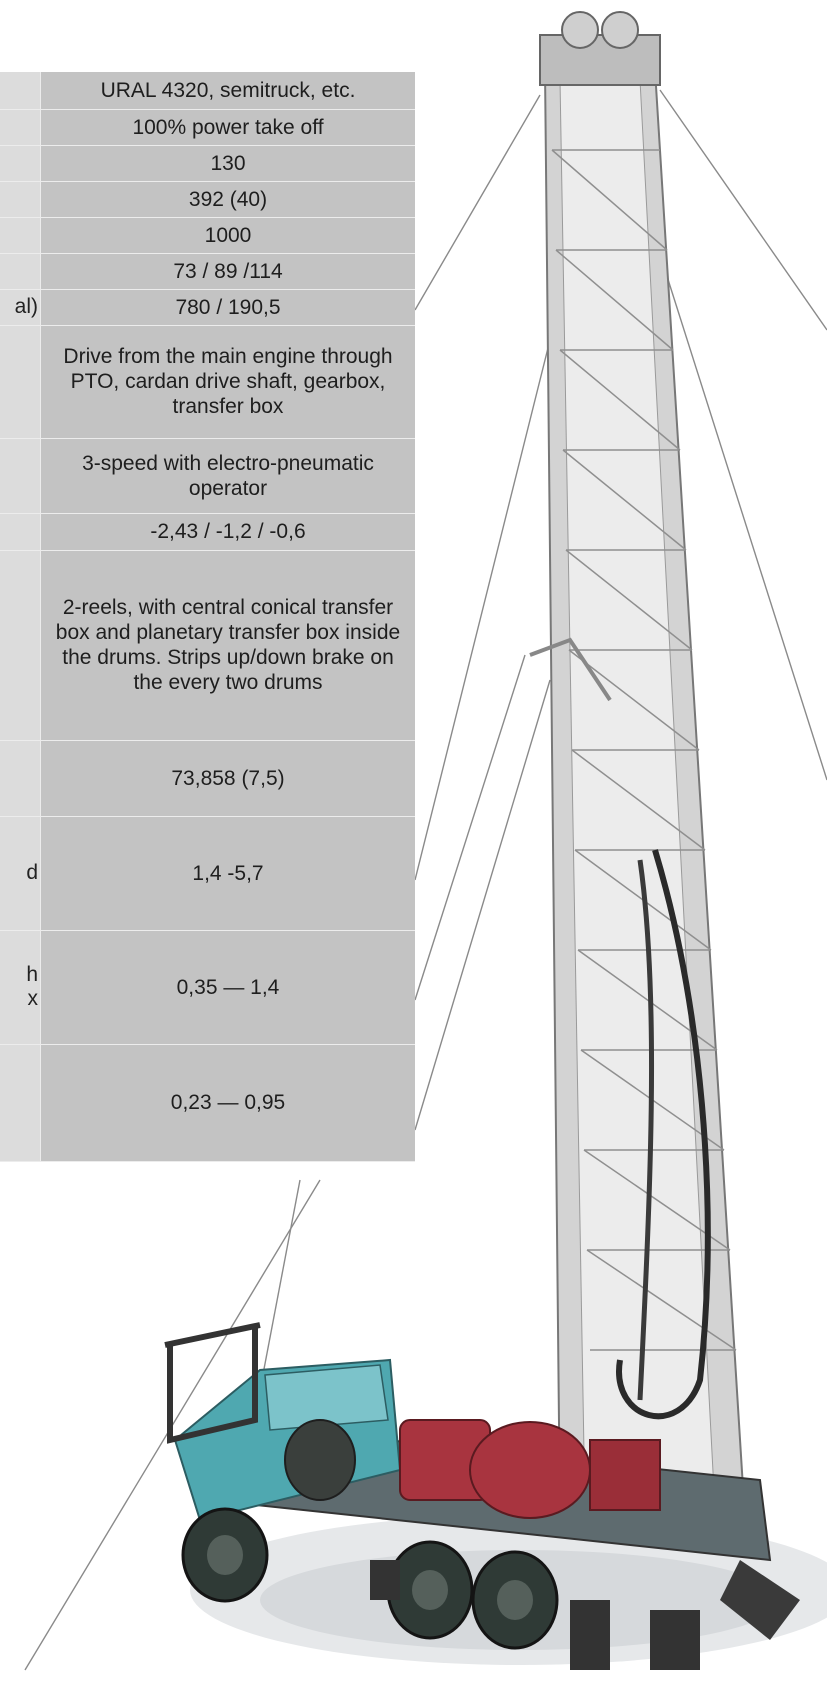 The height and width of the screenshot is (1696, 827). I want to click on spec-value: 392 (40), so click(227, 199).